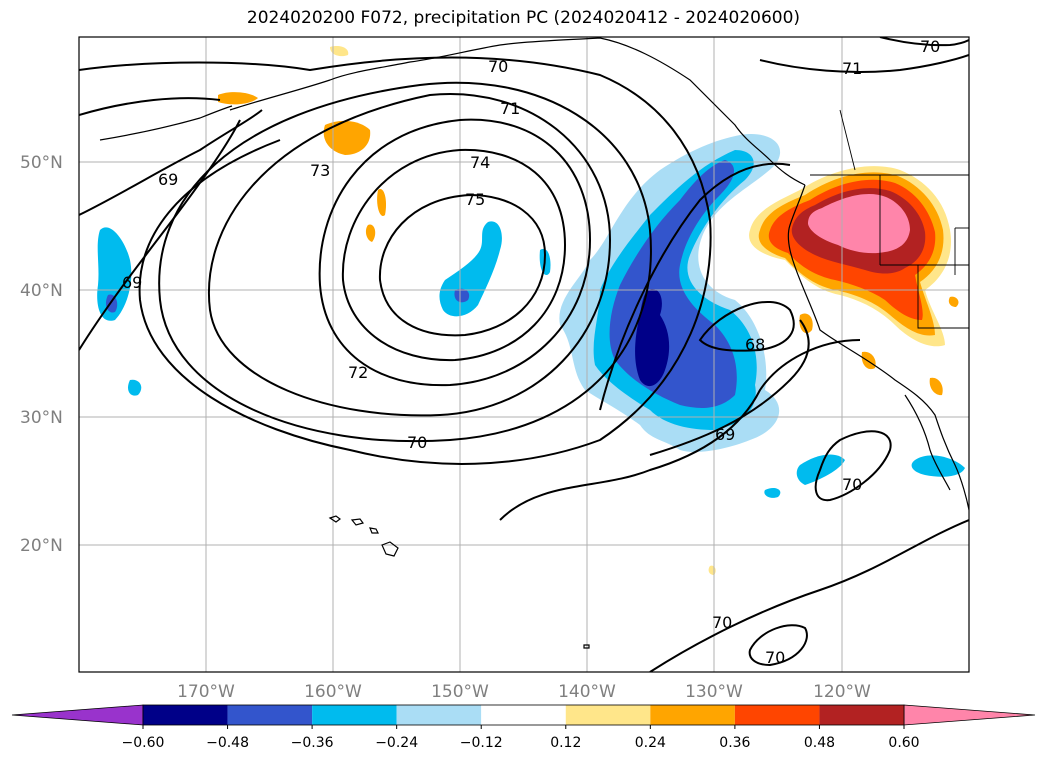  I want to click on lon-label: 160°W, so click(333, 692).